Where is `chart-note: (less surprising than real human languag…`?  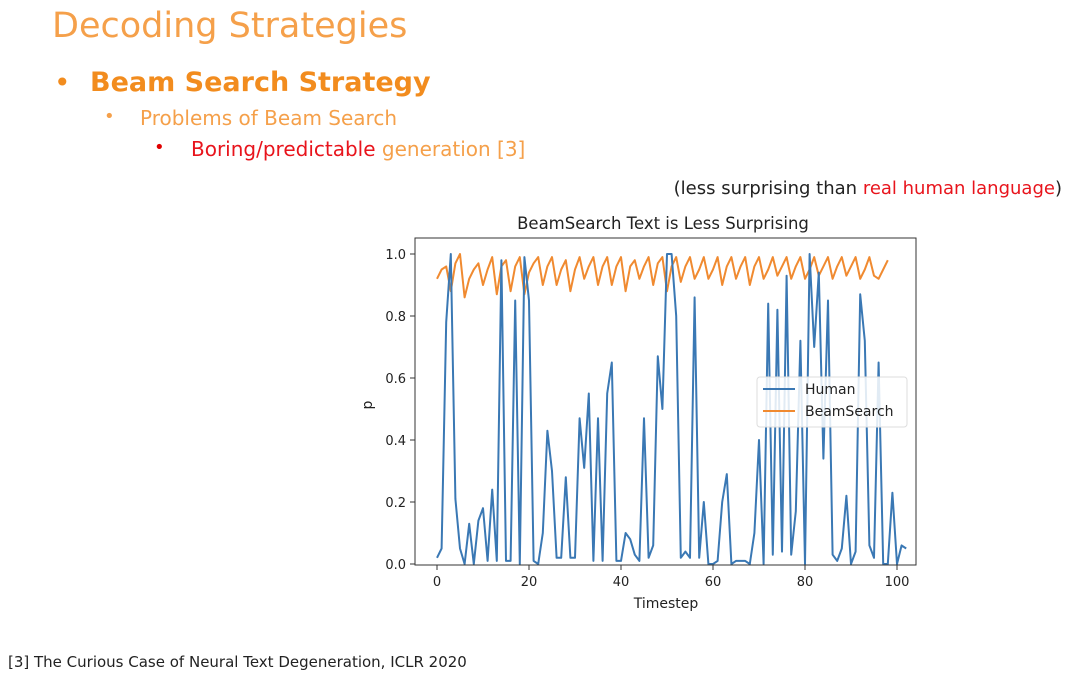
chart-note: (less surprising than real human languag… is located at coordinates (868, 188).